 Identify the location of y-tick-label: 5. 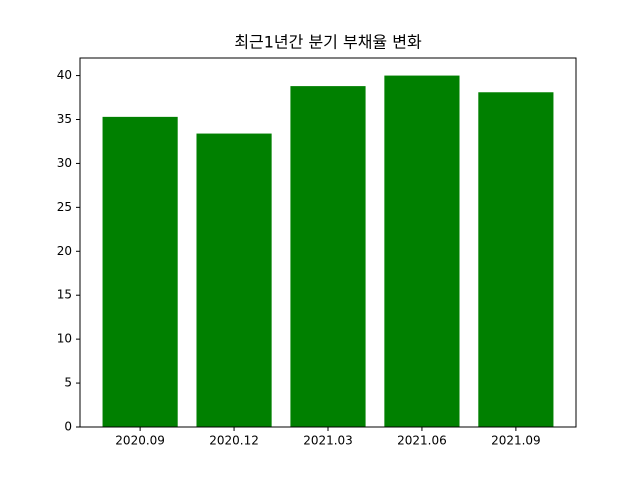
(68, 383).